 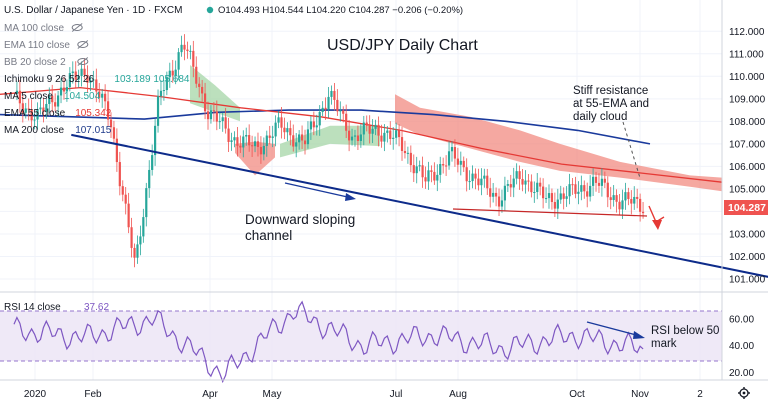 I want to click on rsi-label: RSI 14 close, so click(x=32, y=307).